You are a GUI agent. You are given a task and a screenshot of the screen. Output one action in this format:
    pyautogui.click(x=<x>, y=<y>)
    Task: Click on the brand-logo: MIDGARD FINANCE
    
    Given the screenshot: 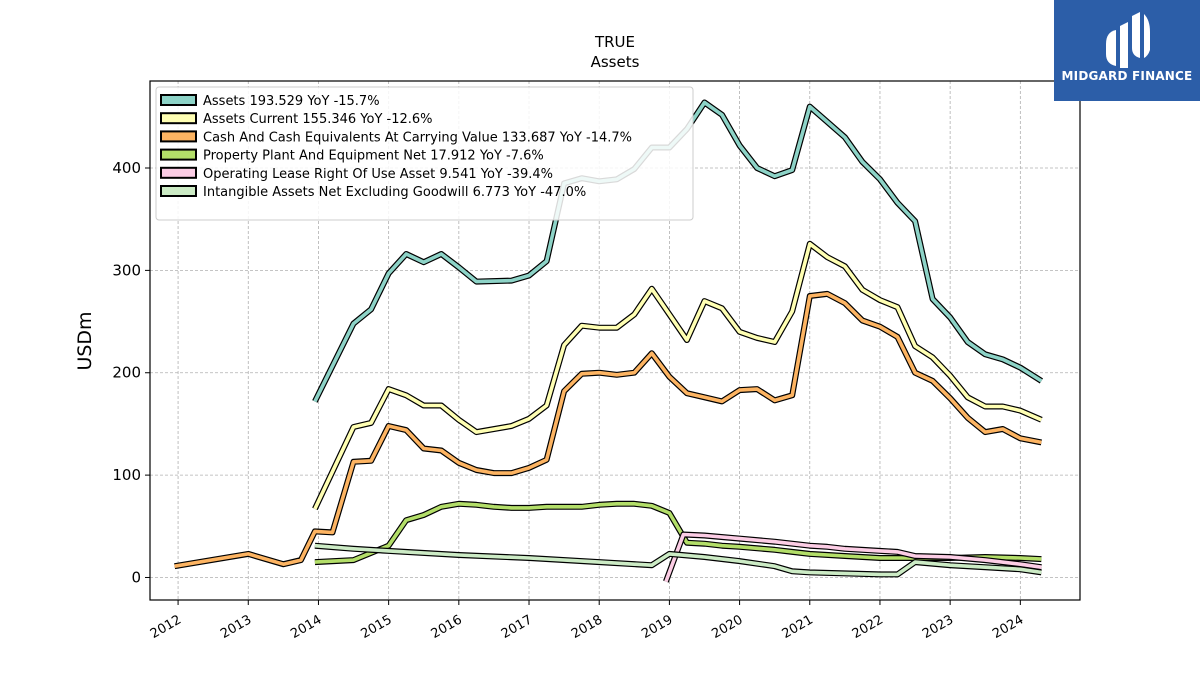 What is the action you would take?
    pyautogui.click(x=1127, y=50)
    